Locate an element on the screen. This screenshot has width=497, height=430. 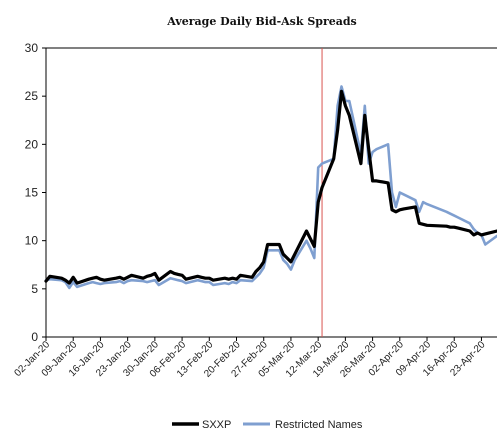
legend-label-restricted-names: Restricted Names is located at coordinates (319, 424).